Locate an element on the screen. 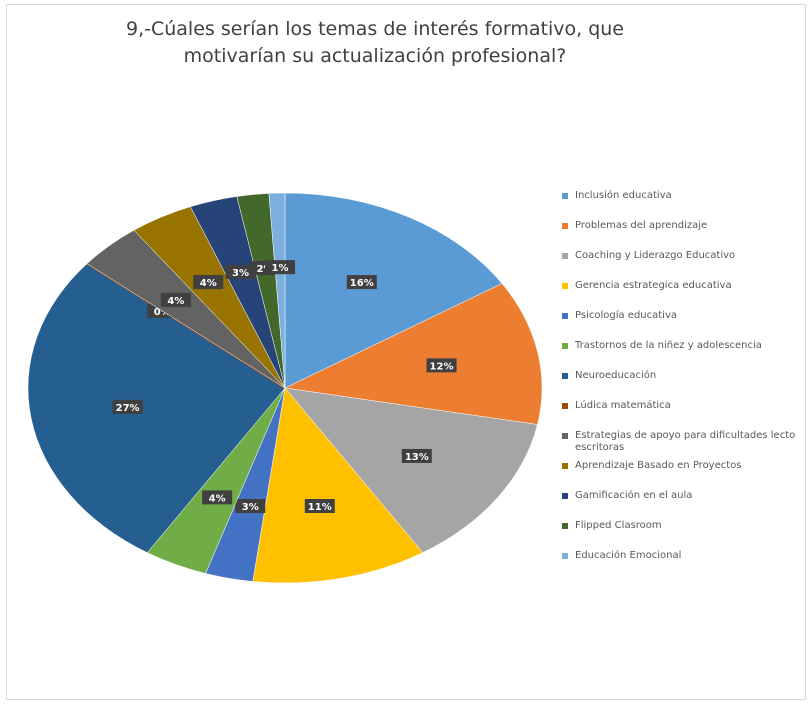 Image resolution: width=810 pixels, height=705 pixels. legend-label: Educación Emocional is located at coordinates (628, 555).